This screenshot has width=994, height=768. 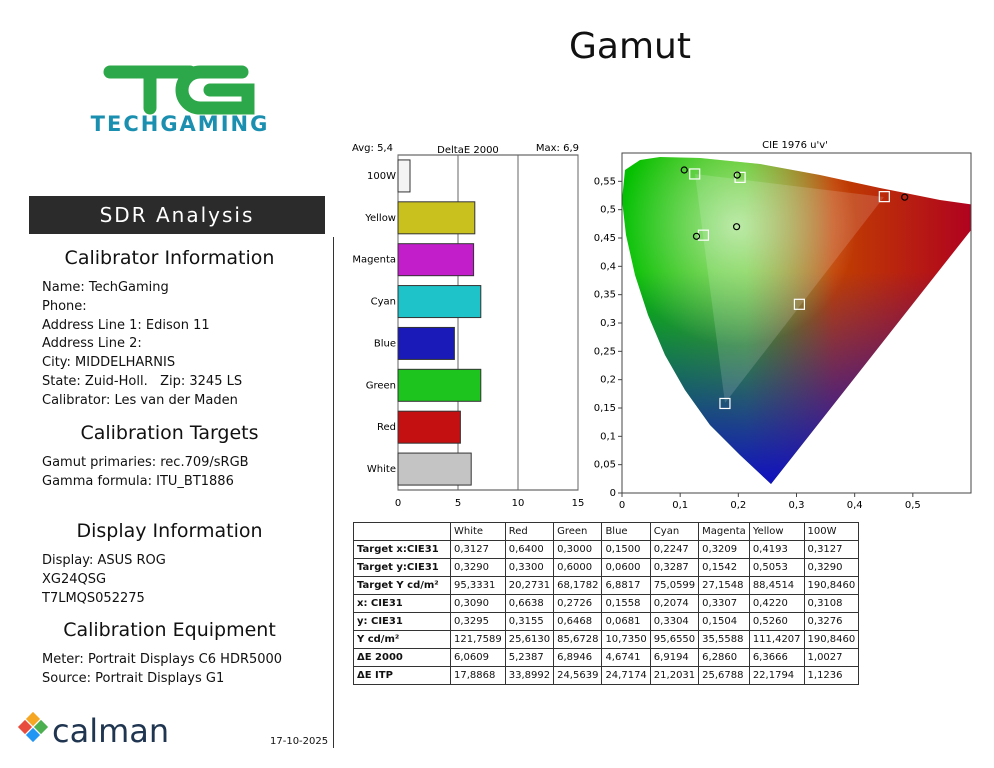 I want to click on table-cell: 6,8946, so click(x=578, y=657).